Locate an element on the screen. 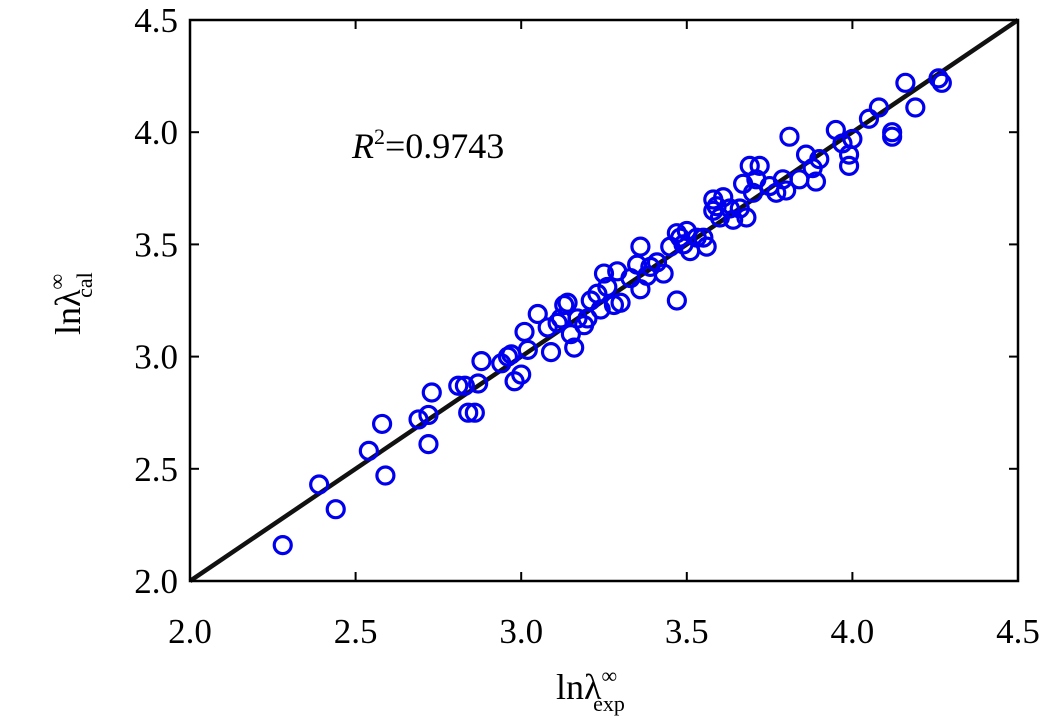 This screenshot has width=1056, height=724. y-tick-label: 4.0 is located at coordinates (156, 132).